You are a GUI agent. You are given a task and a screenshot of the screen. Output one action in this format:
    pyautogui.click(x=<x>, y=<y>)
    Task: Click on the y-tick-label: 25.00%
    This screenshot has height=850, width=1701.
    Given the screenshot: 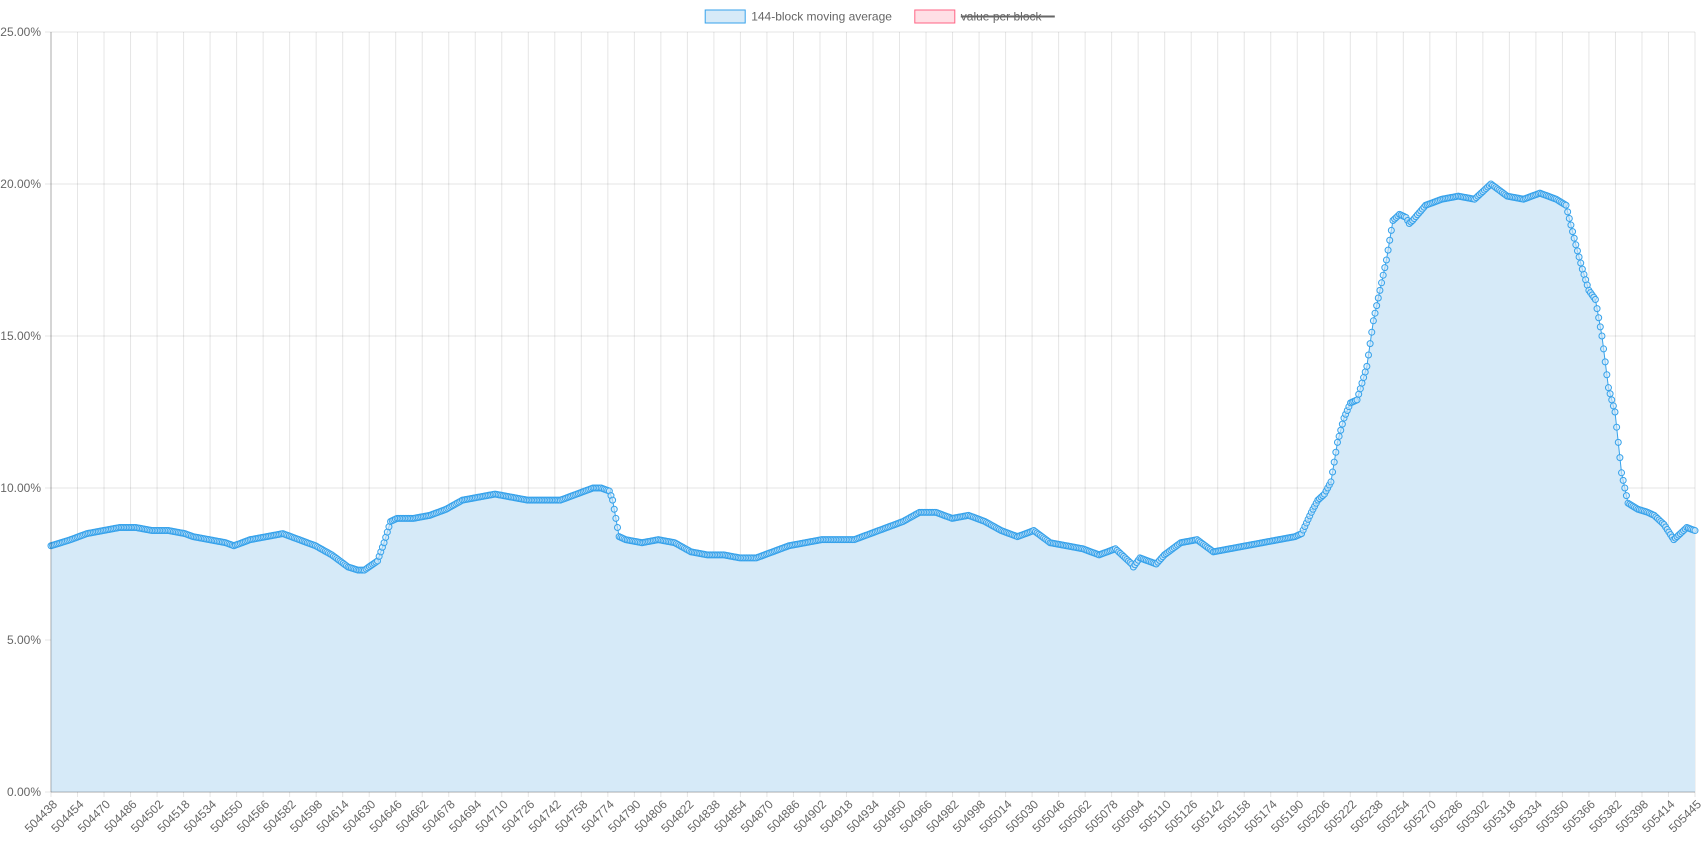 What is the action you would take?
    pyautogui.click(x=20, y=32)
    